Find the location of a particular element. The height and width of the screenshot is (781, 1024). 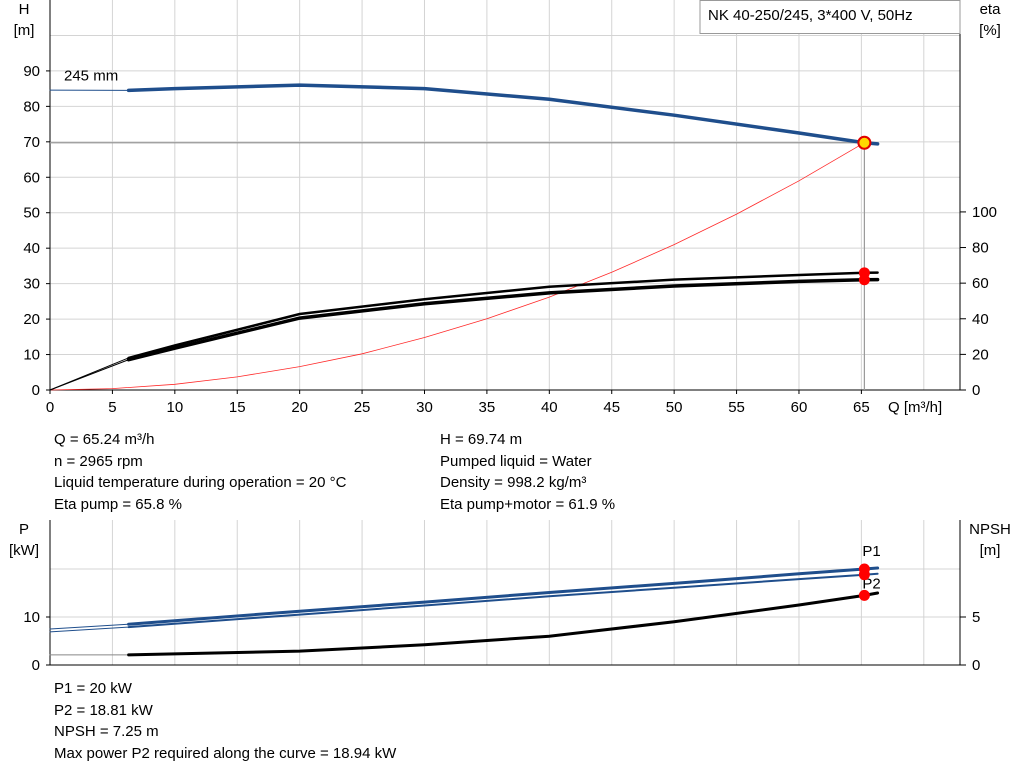

title-box is located at coordinates (830, 17).